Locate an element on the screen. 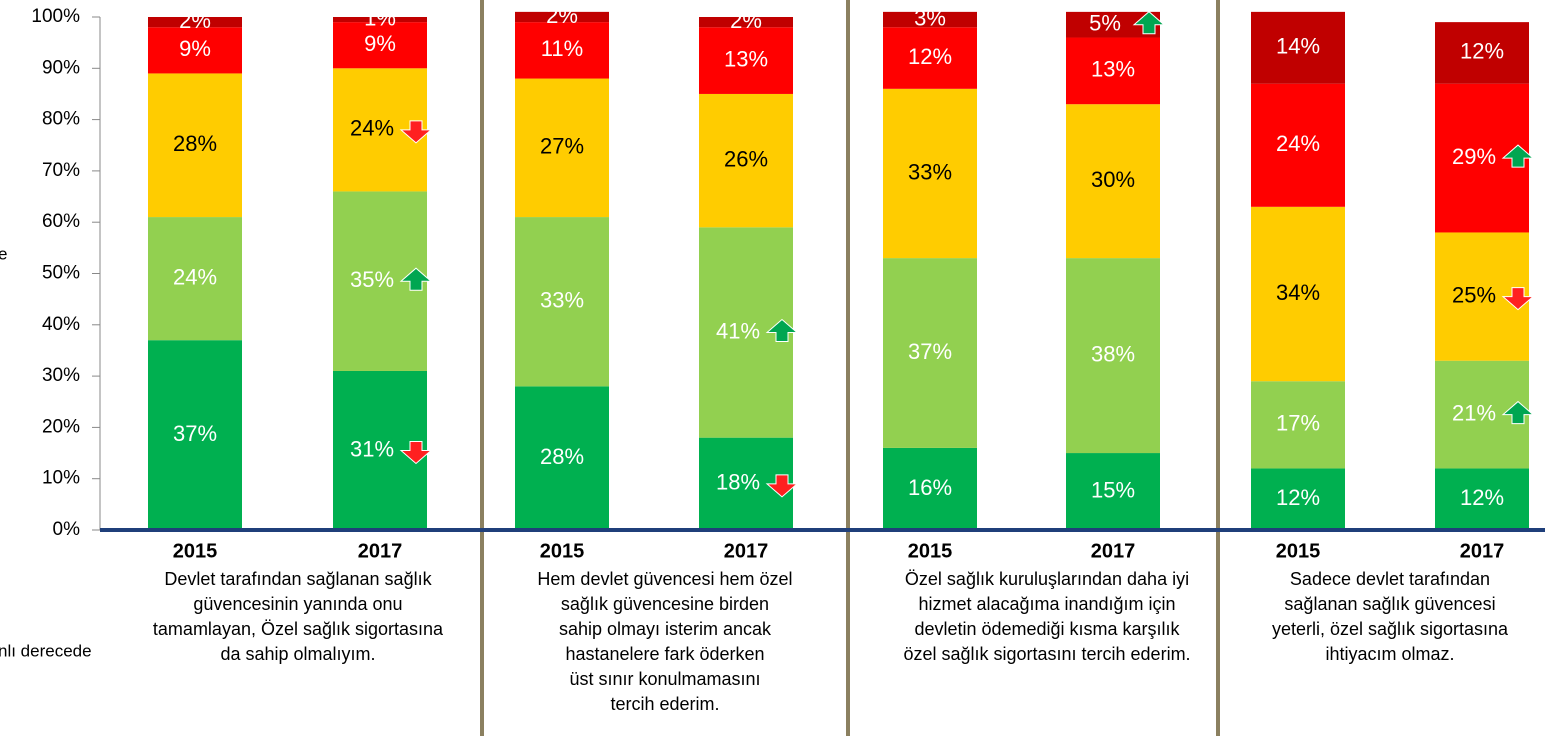  y-tick-label: 50% is located at coordinates (61, 273).